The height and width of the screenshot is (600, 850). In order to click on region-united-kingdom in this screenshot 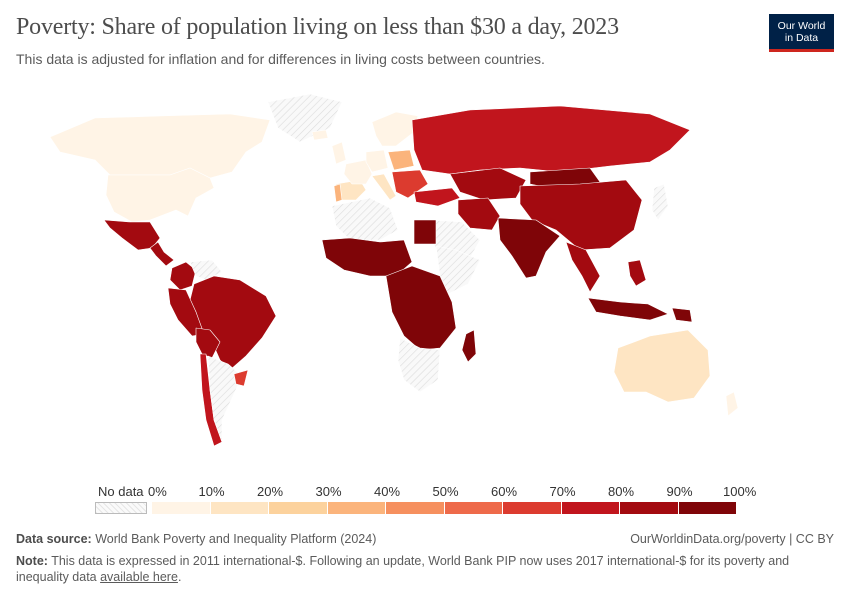, I will do `click(339, 153)`.